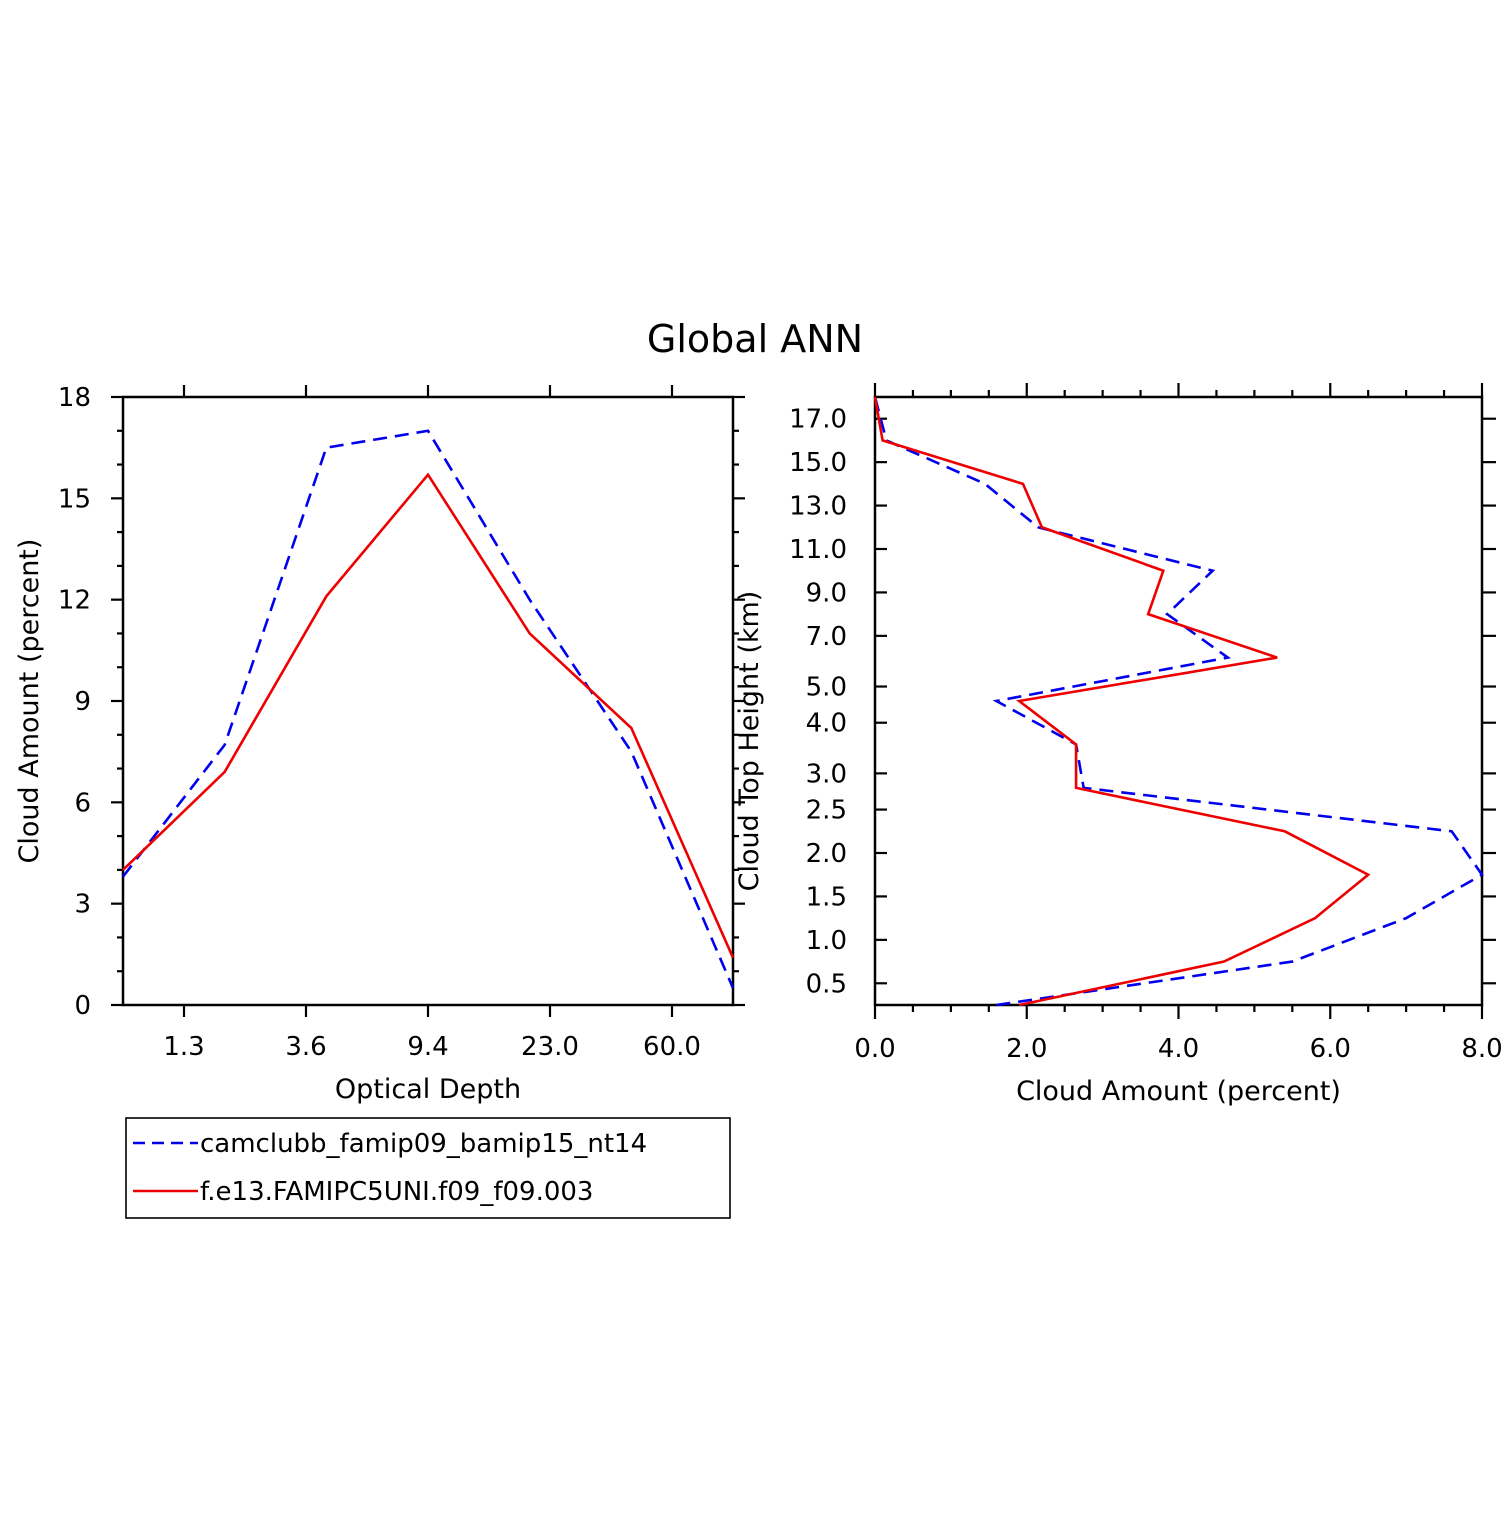 The image size is (1510, 1514). What do you see at coordinates (423, 1144) in the screenshot?
I see `legend-label-1: camclubb_famip09_bamip15_nt14` at bounding box center [423, 1144].